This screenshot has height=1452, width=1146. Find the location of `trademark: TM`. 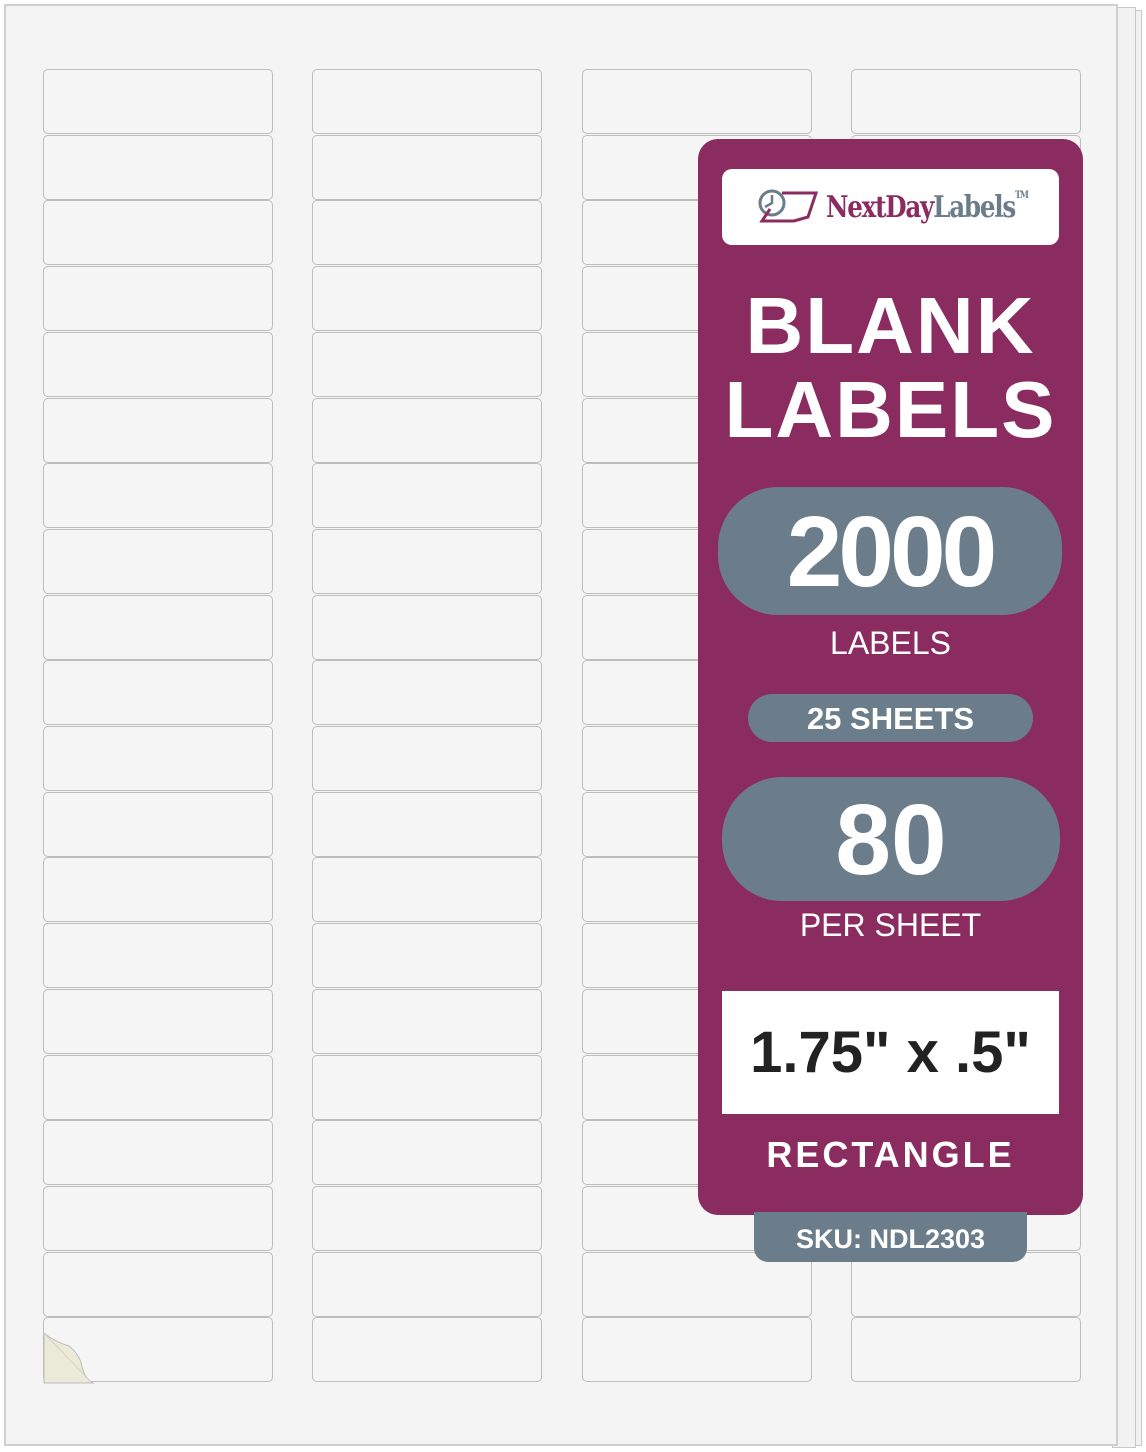

trademark: TM is located at coordinates (1022, 195).